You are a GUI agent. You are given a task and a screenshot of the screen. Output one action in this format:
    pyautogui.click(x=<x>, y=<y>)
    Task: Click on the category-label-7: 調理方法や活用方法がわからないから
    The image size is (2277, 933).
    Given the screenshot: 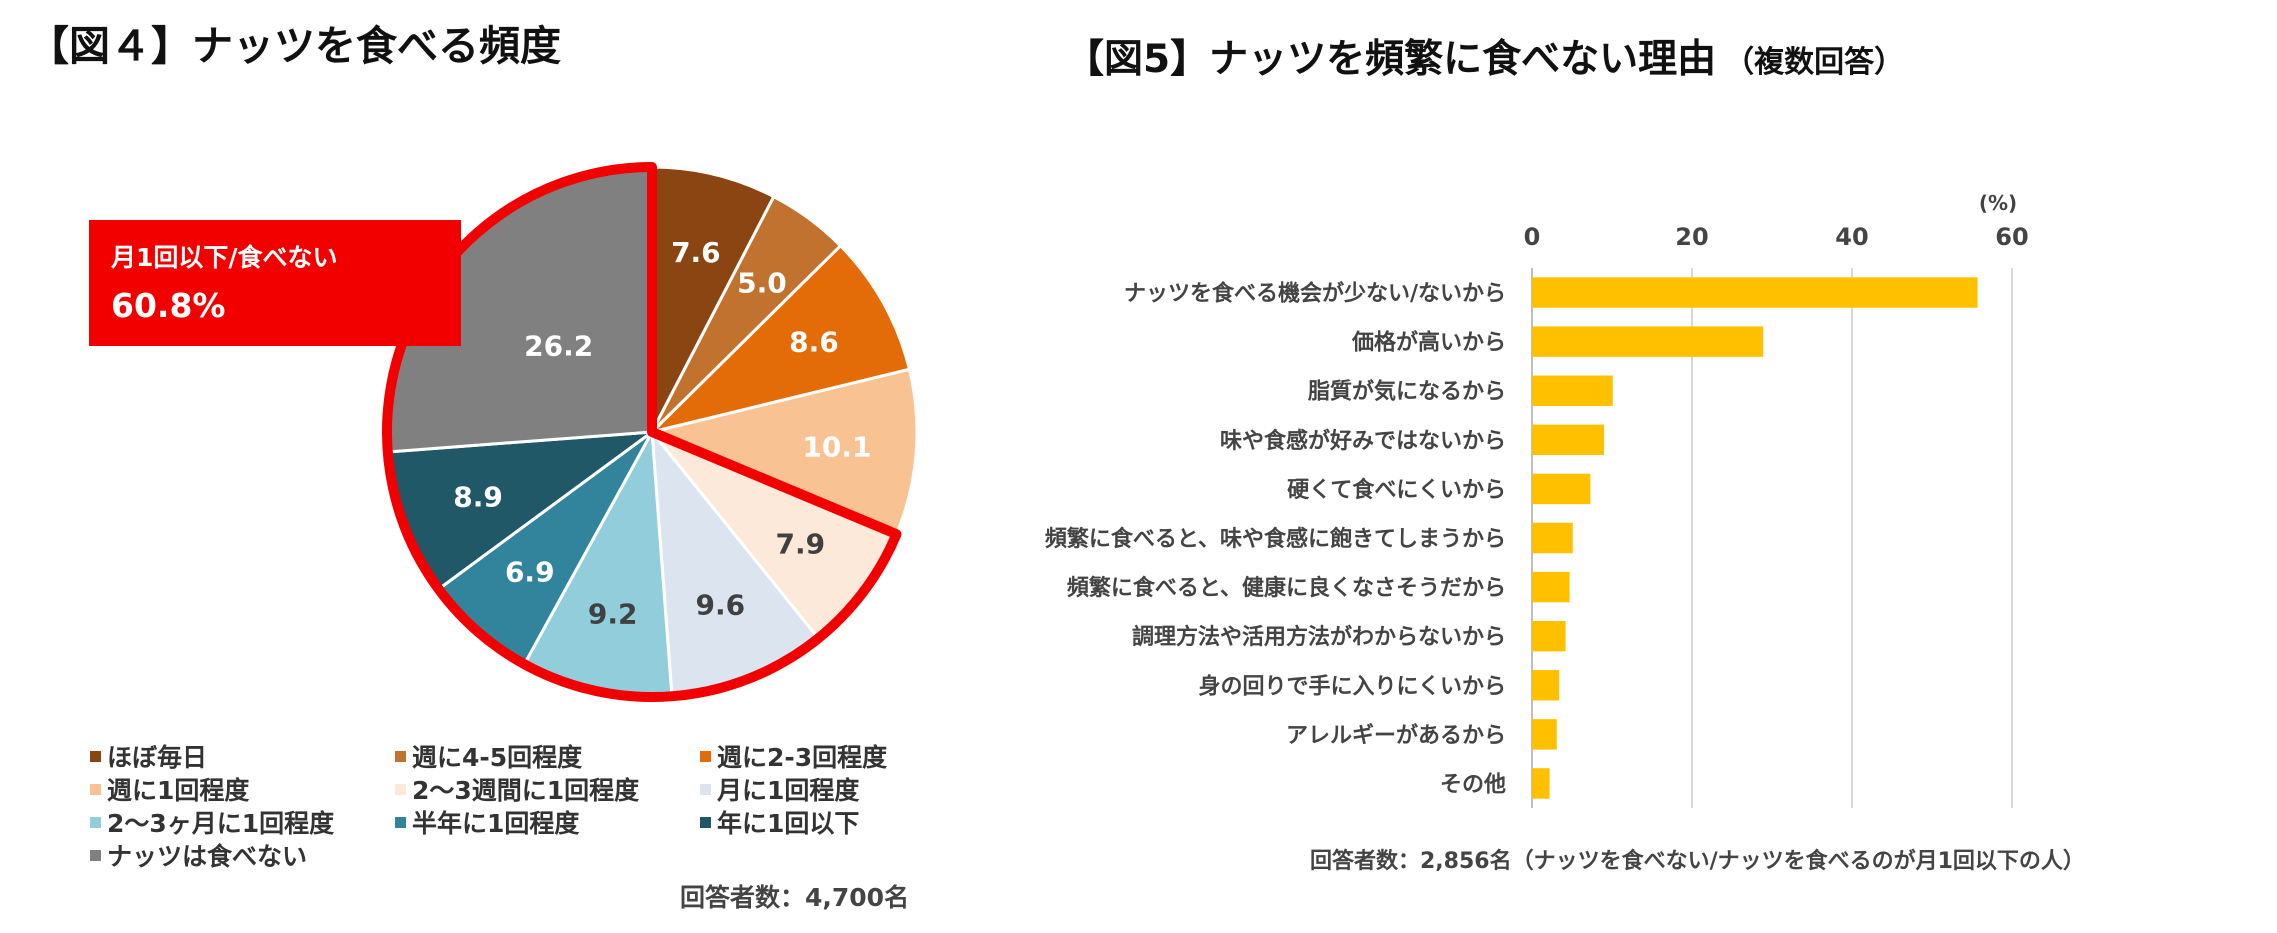 What is the action you would take?
    pyautogui.click(x=1319, y=637)
    